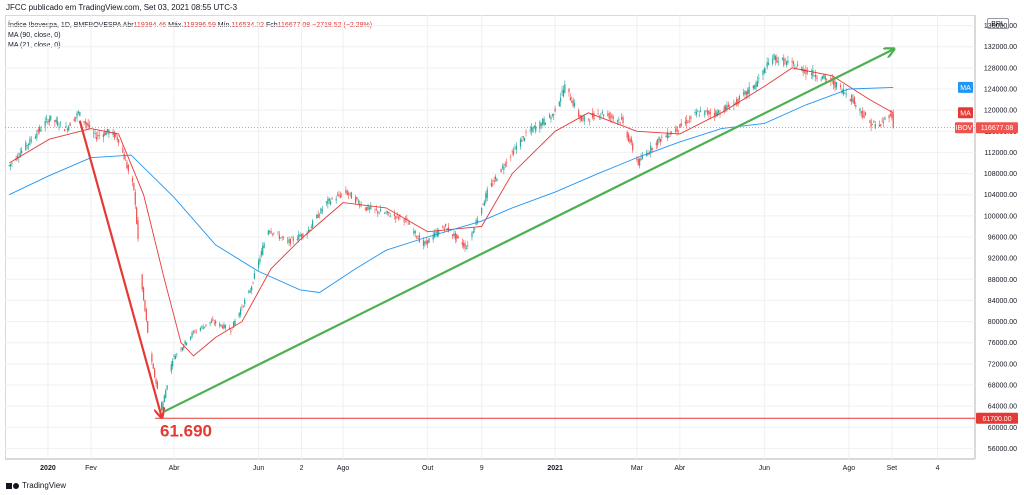 This screenshot has width=1024, height=495. Describe the element at coordinates (998, 237) in the screenshot. I see `price-axis` at that location.